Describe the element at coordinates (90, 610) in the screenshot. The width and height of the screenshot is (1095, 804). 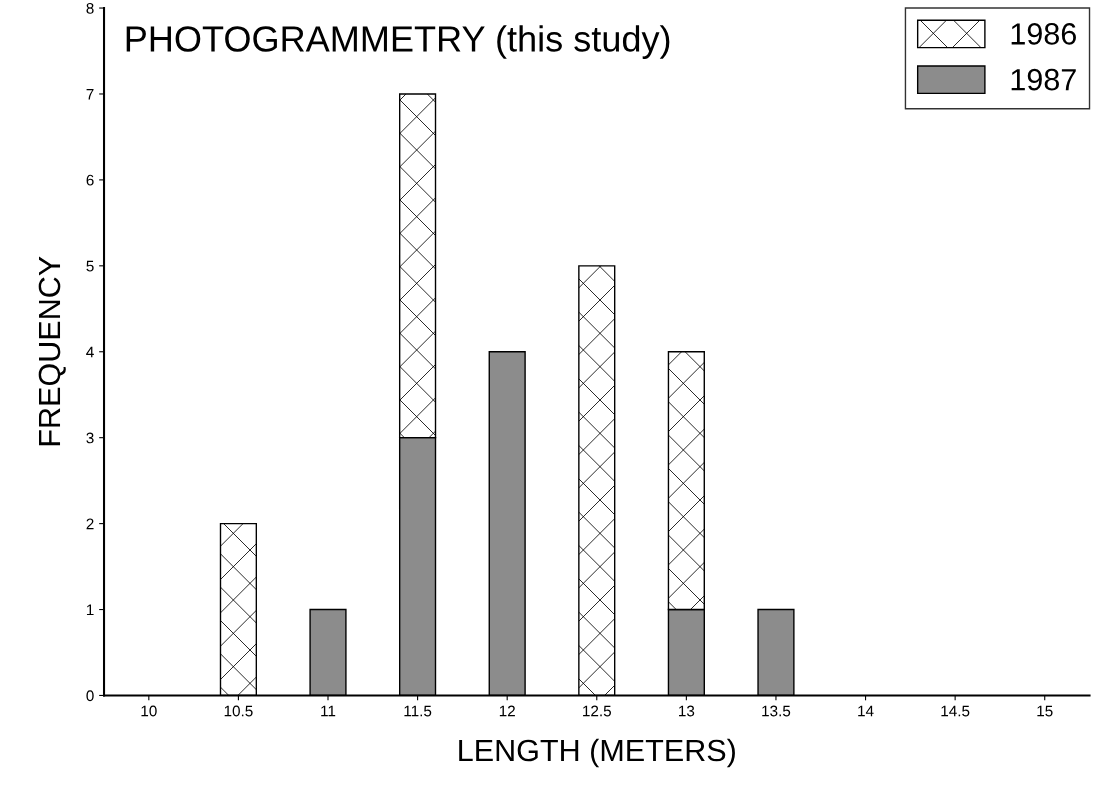
I see `y-tick-label: 1` at that location.